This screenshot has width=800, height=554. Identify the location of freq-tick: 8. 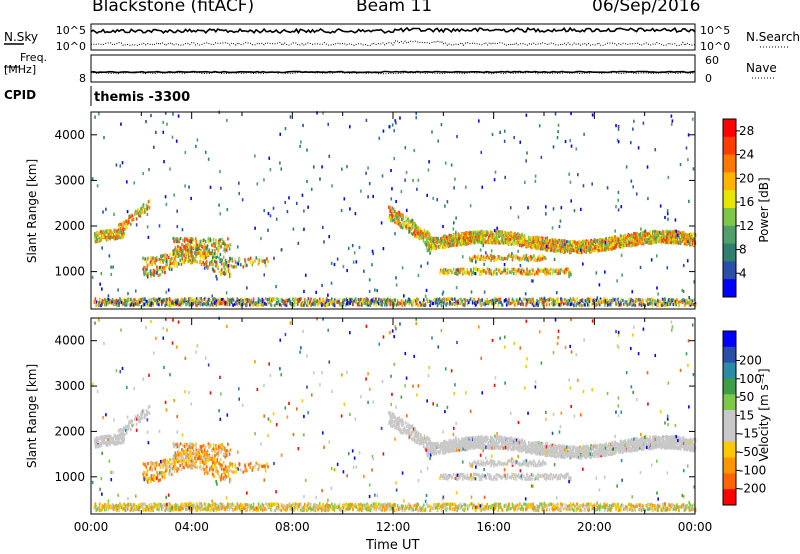
(82, 78).